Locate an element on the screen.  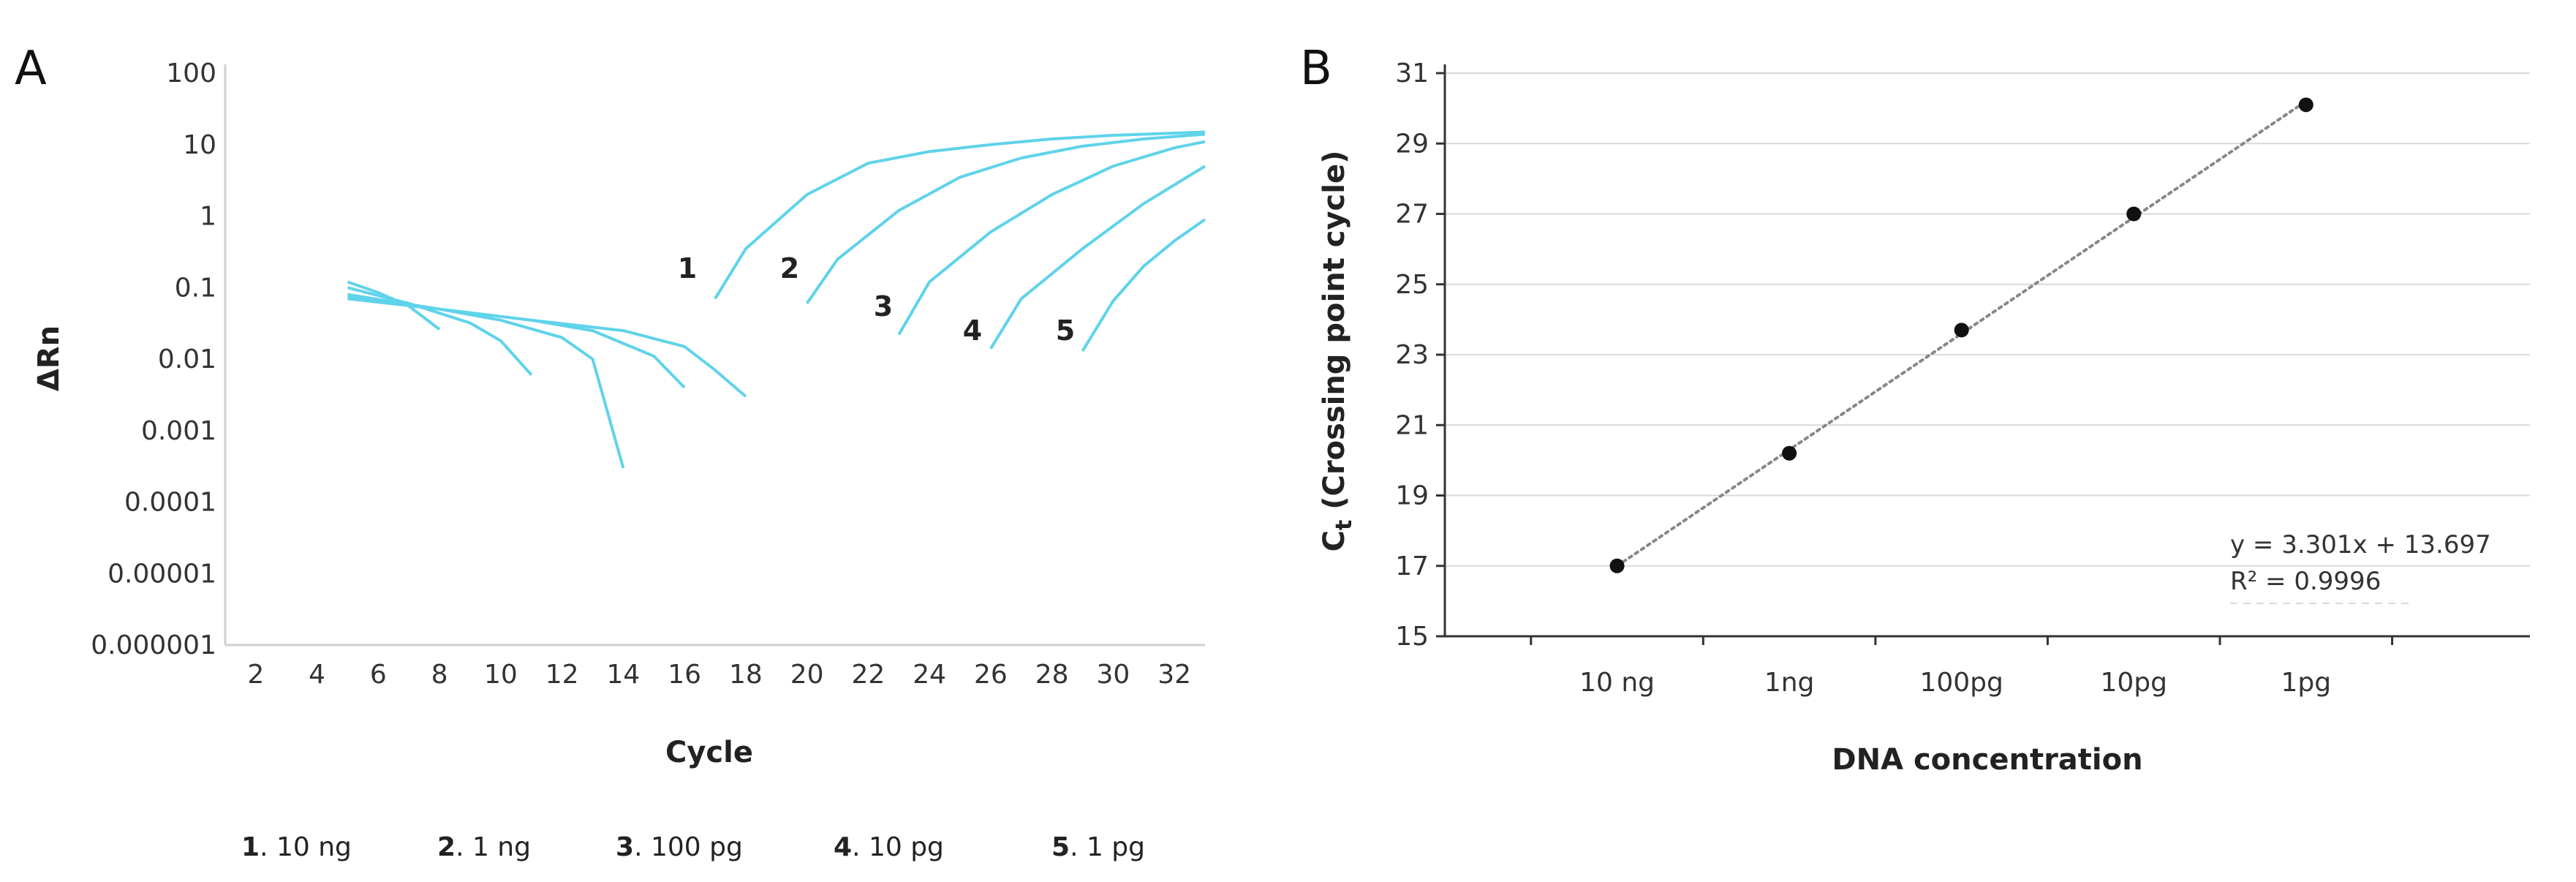
panel-b-data-points is located at coordinates (1961, 335).